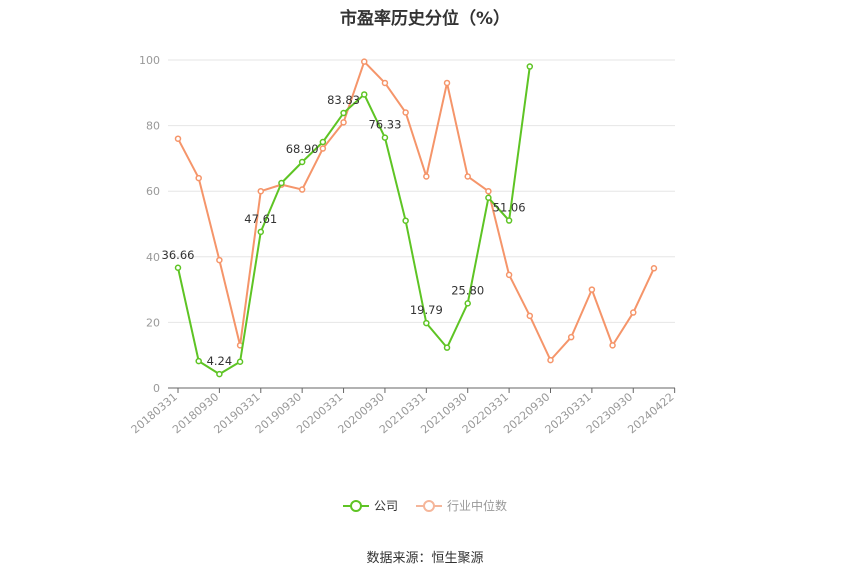  What do you see at coordinates (220, 361) in the screenshot?
I see `data-label: 4.24` at bounding box center [220, 361].